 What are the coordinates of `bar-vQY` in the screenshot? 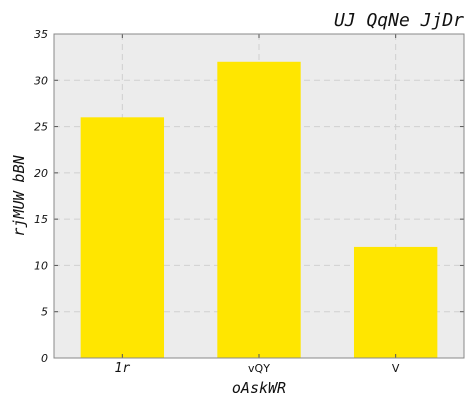 It's located at (259, 210).